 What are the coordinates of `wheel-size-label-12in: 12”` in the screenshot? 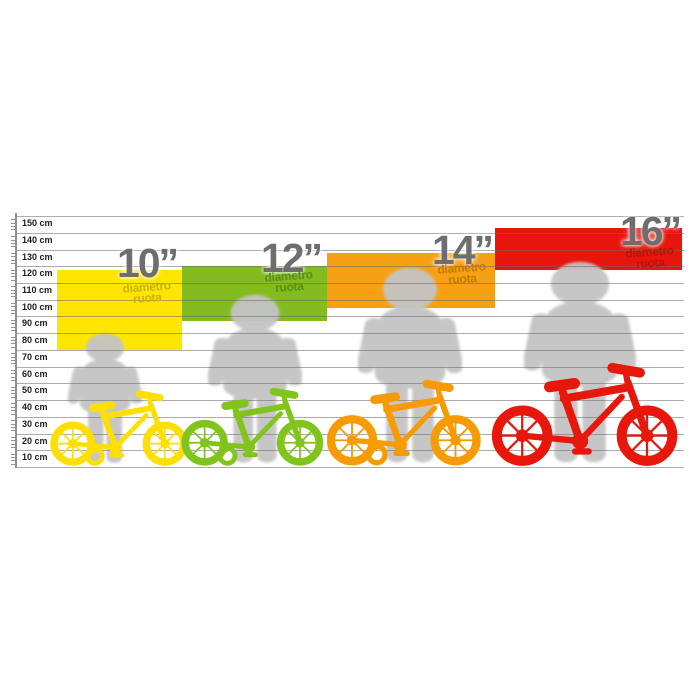 It's located at (291, 258).